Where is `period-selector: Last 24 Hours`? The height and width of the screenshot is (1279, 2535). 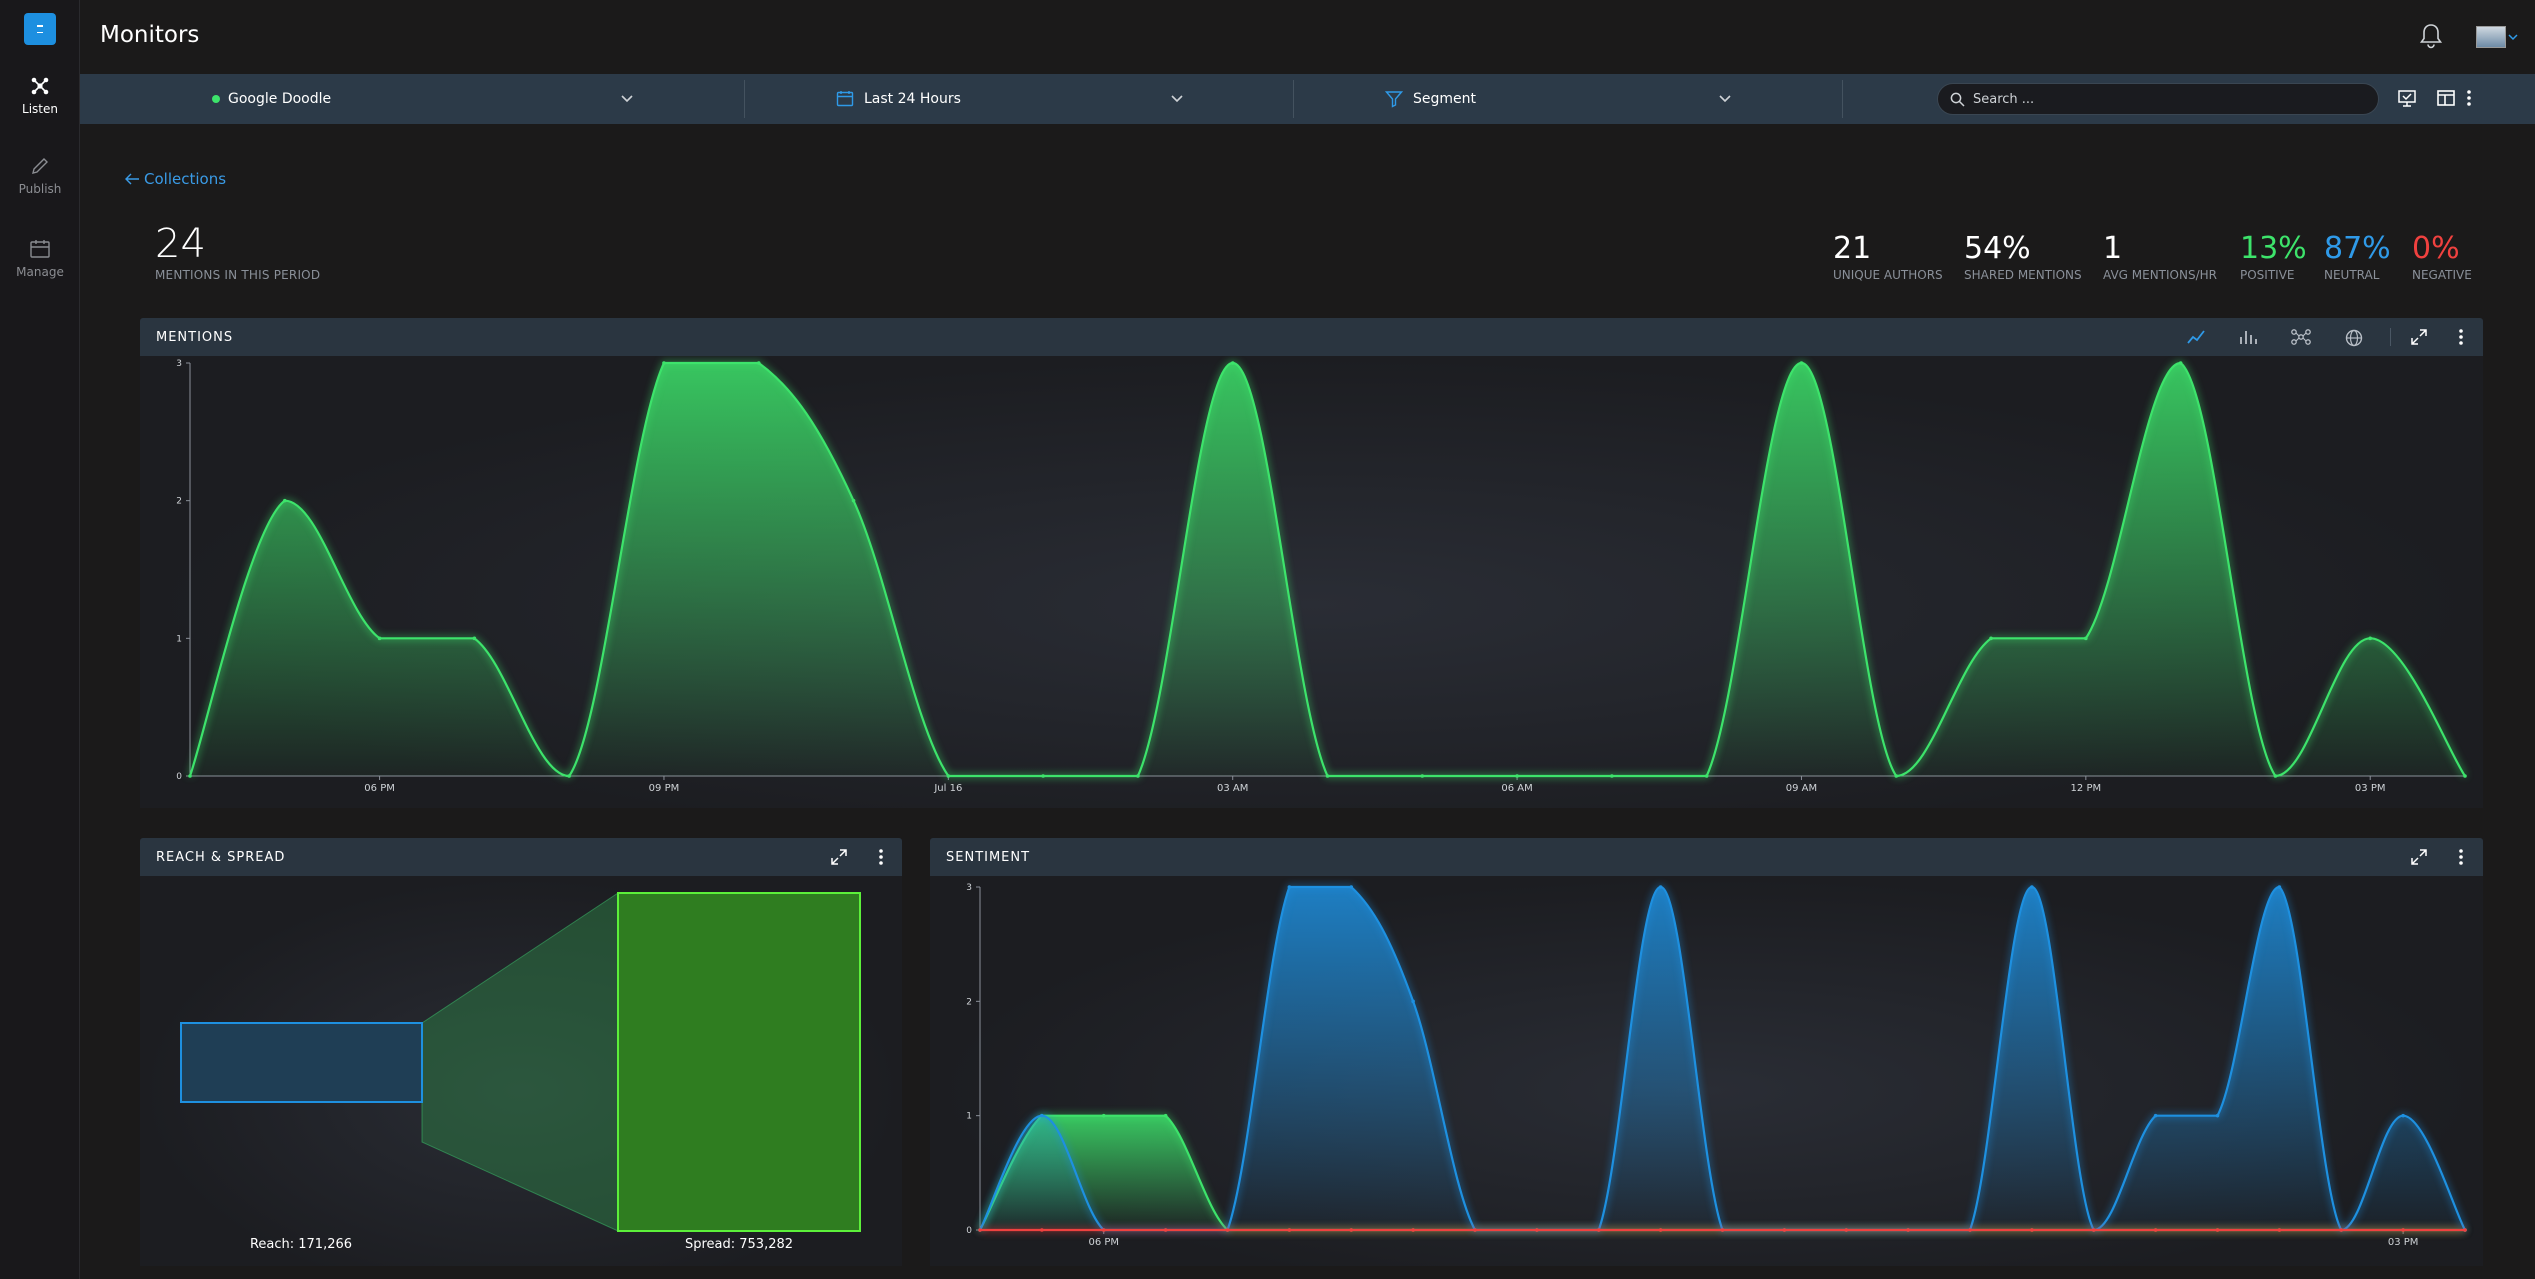 period-selector: Last 24 Hours is located at coordinates (1051, 99).